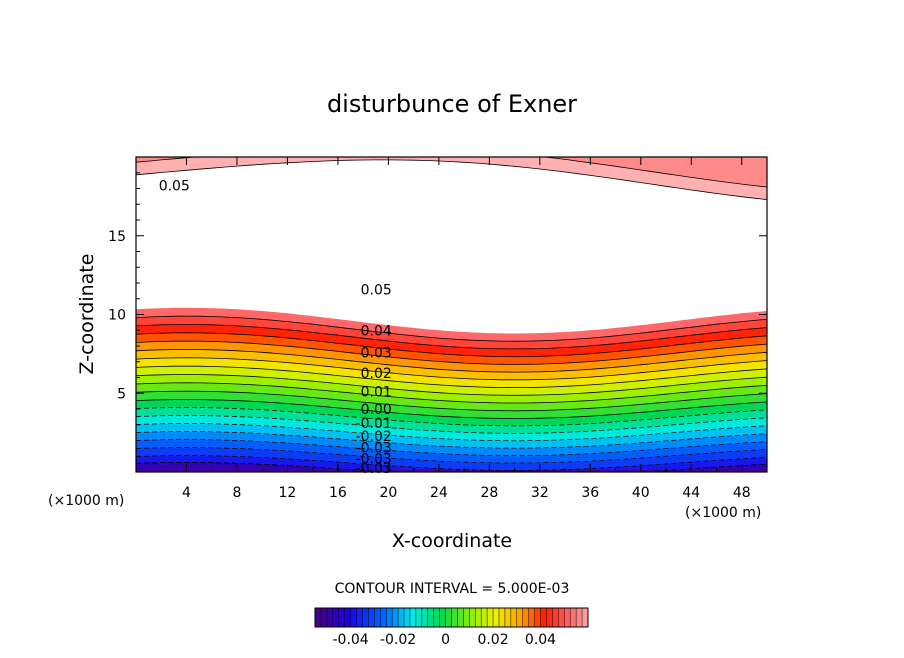 The height and width of the screenshot is (658, 904). I want to click on svg-text: 0.05, so click(376, 290).